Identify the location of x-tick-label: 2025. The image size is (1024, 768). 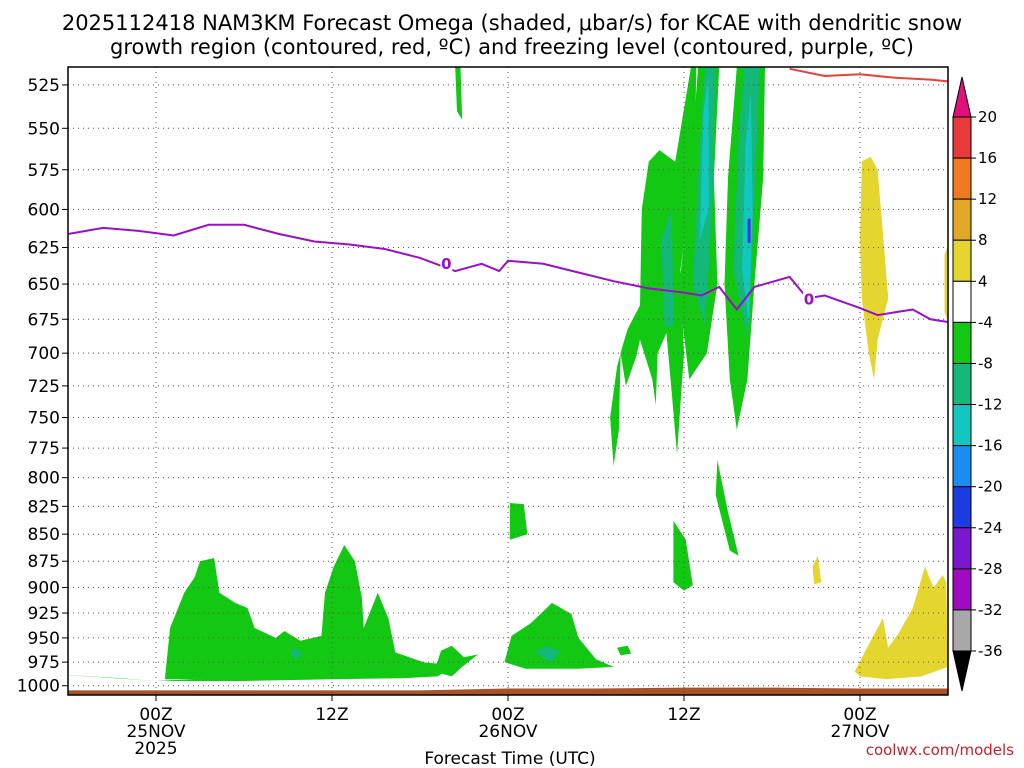
(155, 749).